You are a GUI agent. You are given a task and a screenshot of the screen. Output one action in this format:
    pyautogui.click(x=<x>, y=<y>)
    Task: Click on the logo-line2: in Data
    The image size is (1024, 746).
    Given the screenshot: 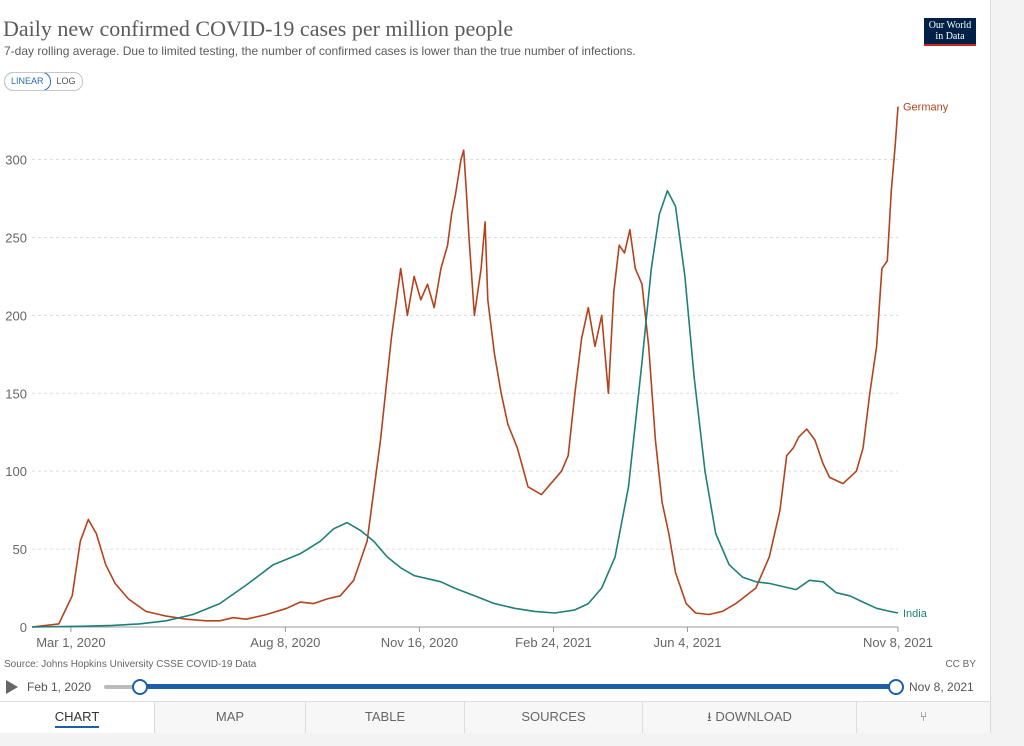 What is the action you would take?
    pyautogui.click(x=950, y=36)
    